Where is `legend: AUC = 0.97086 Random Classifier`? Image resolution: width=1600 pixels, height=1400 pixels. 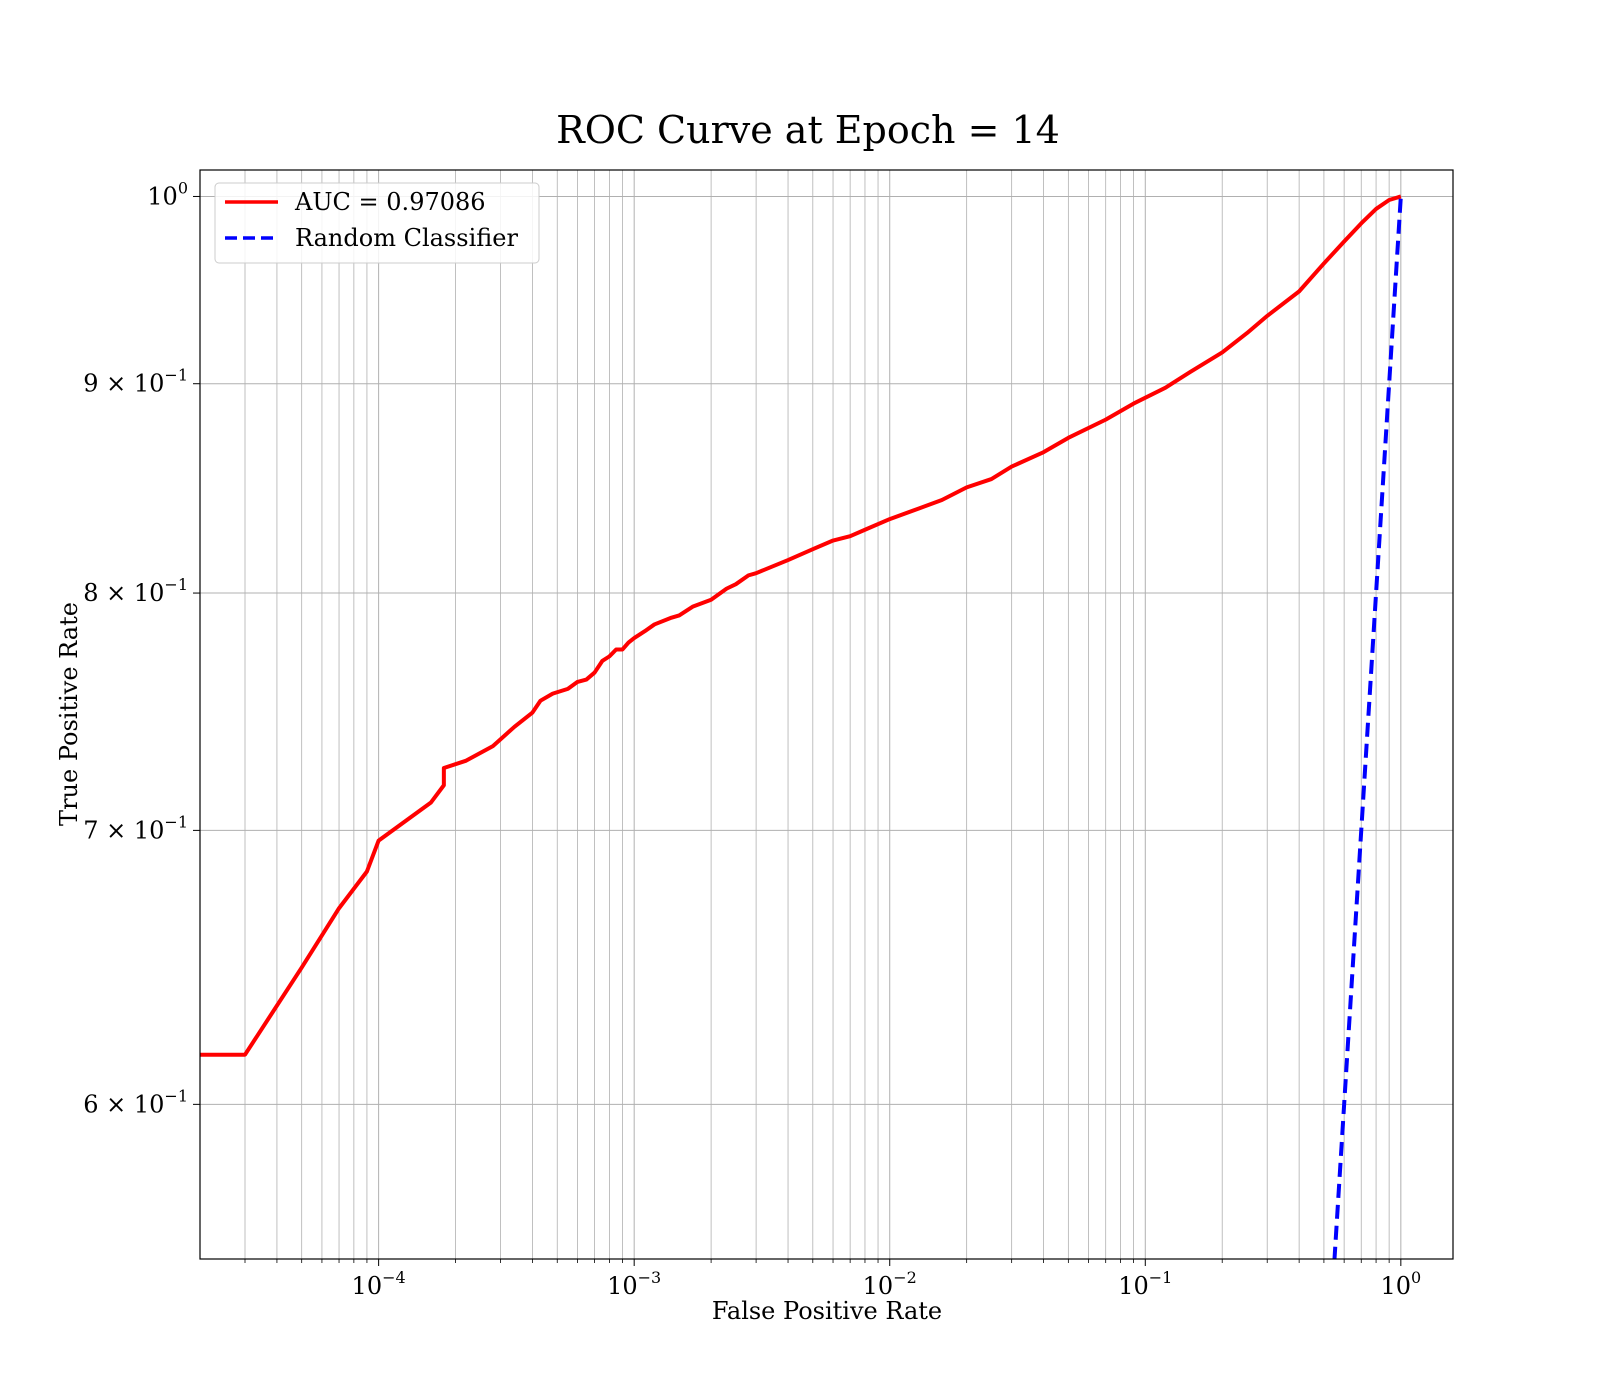 legend: AUC = 0.97086 Random Classifier is located at coordinates (377, 223).